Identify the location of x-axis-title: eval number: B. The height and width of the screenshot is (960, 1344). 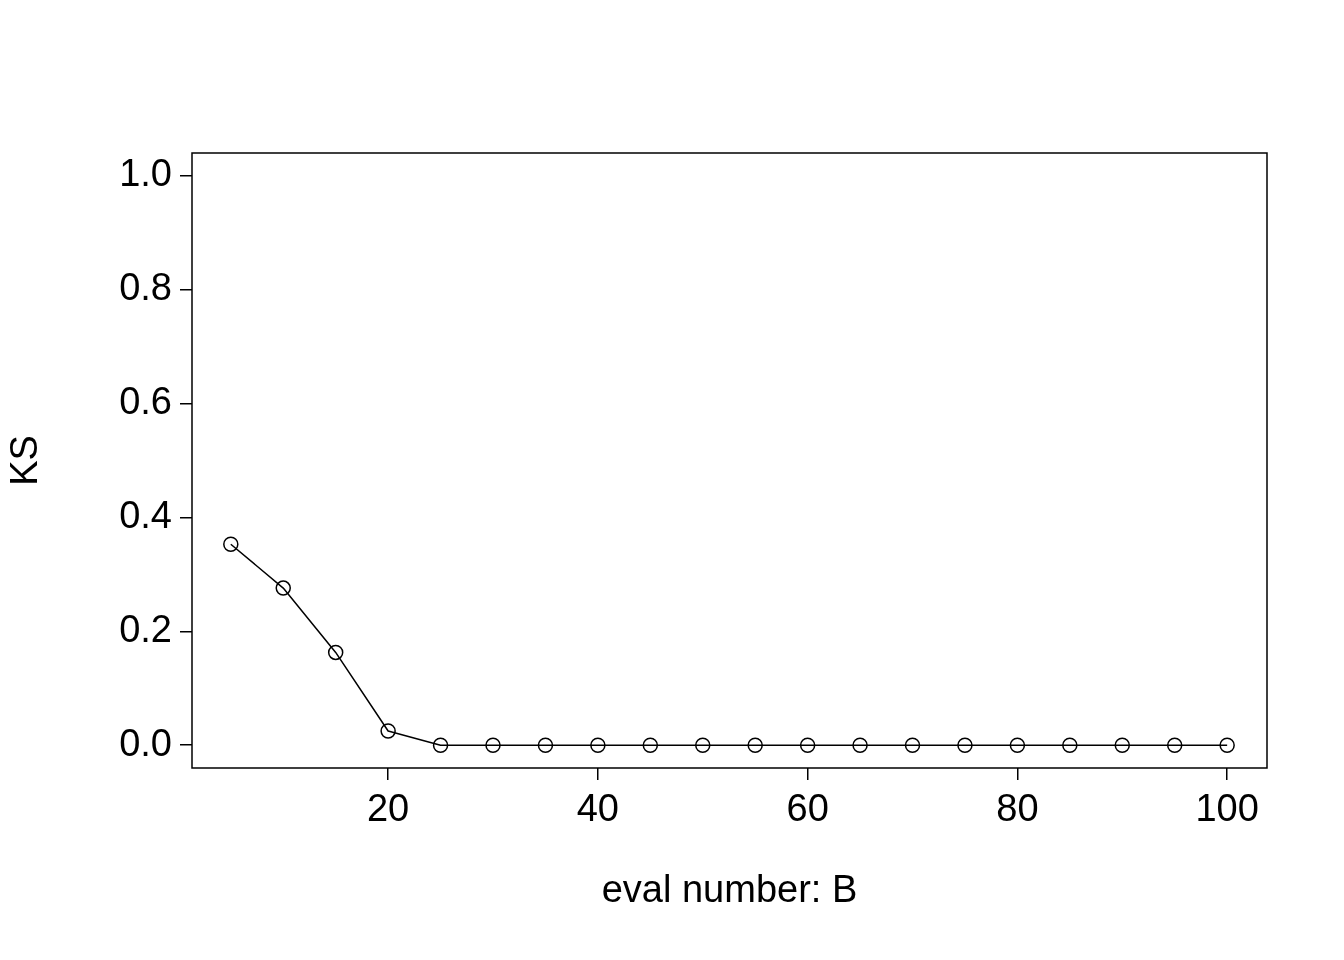
(729, 888).